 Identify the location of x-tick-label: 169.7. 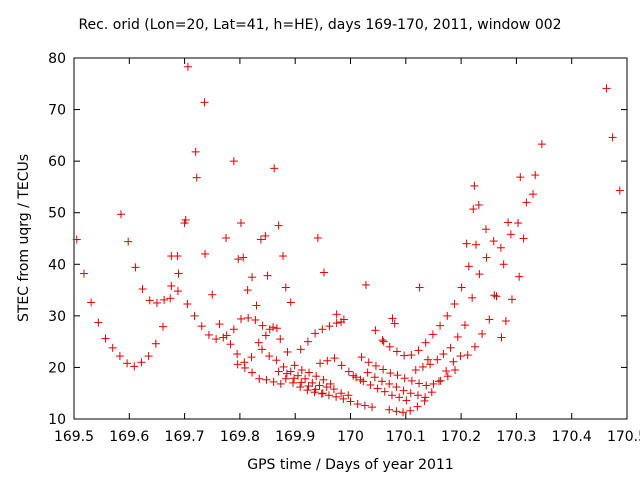
(185, 437).